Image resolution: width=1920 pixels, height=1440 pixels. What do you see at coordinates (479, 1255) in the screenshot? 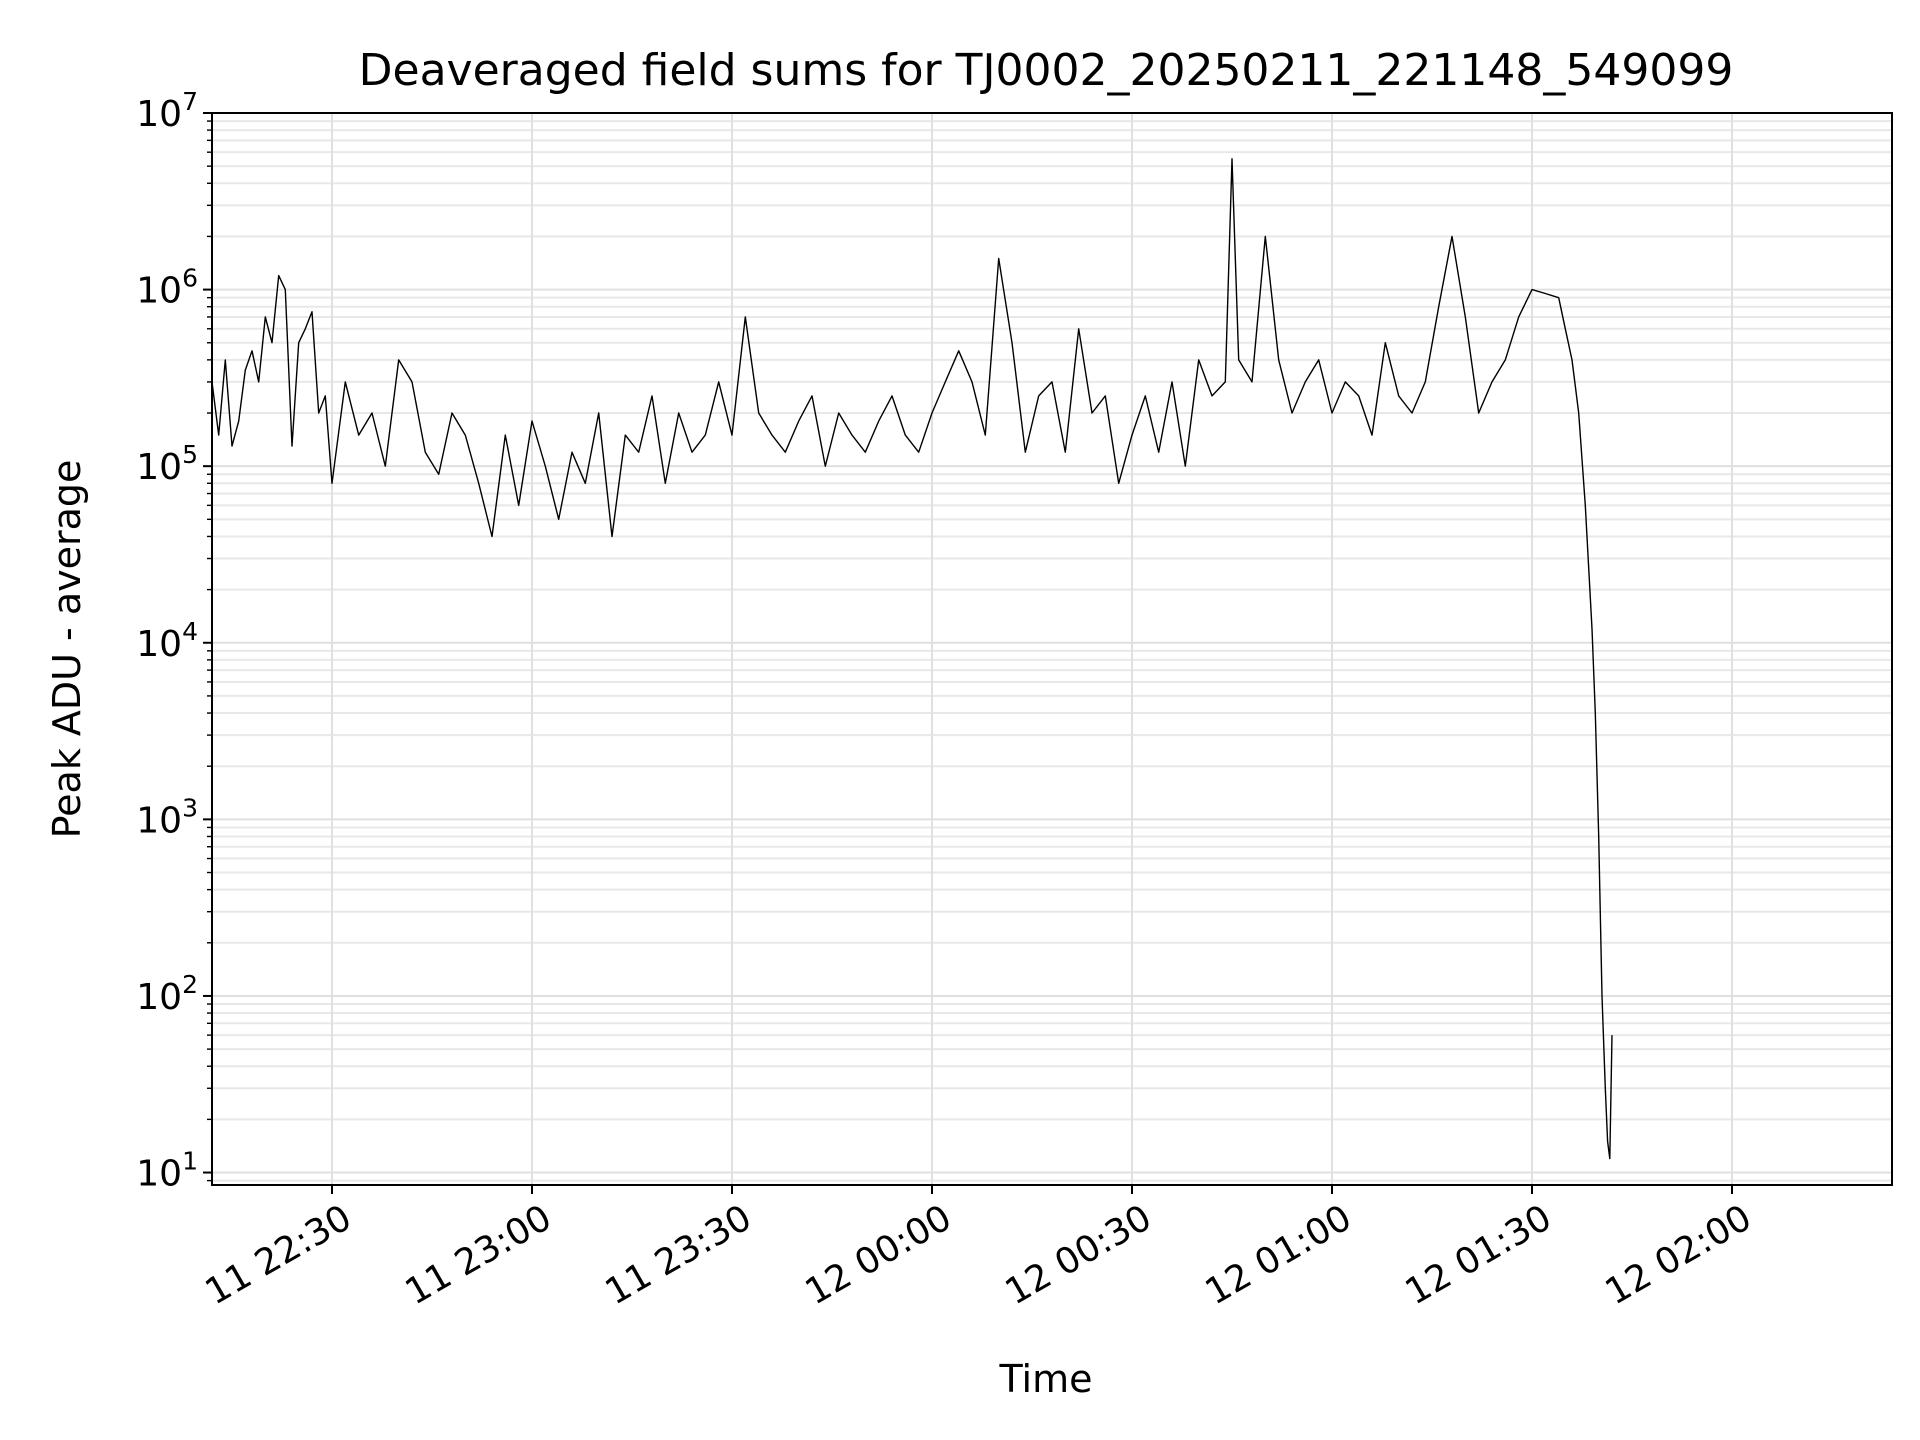
I see `x-tick-label: 11 23:00` at bounding box center [479, 1255].